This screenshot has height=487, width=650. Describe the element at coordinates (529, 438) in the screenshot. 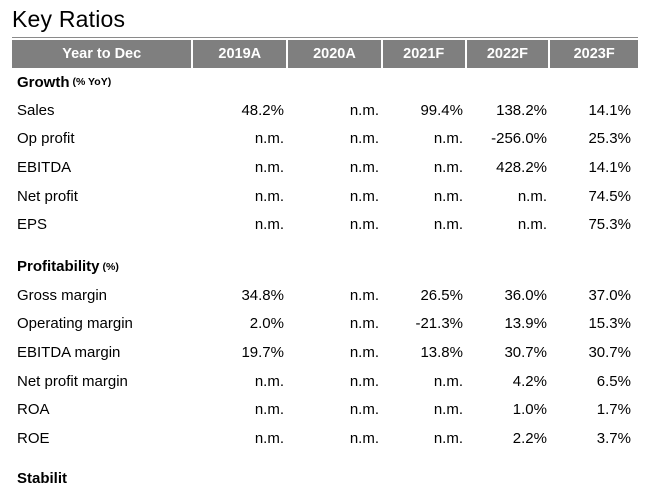

I see `cell-2022f: 2.2%` at that location.